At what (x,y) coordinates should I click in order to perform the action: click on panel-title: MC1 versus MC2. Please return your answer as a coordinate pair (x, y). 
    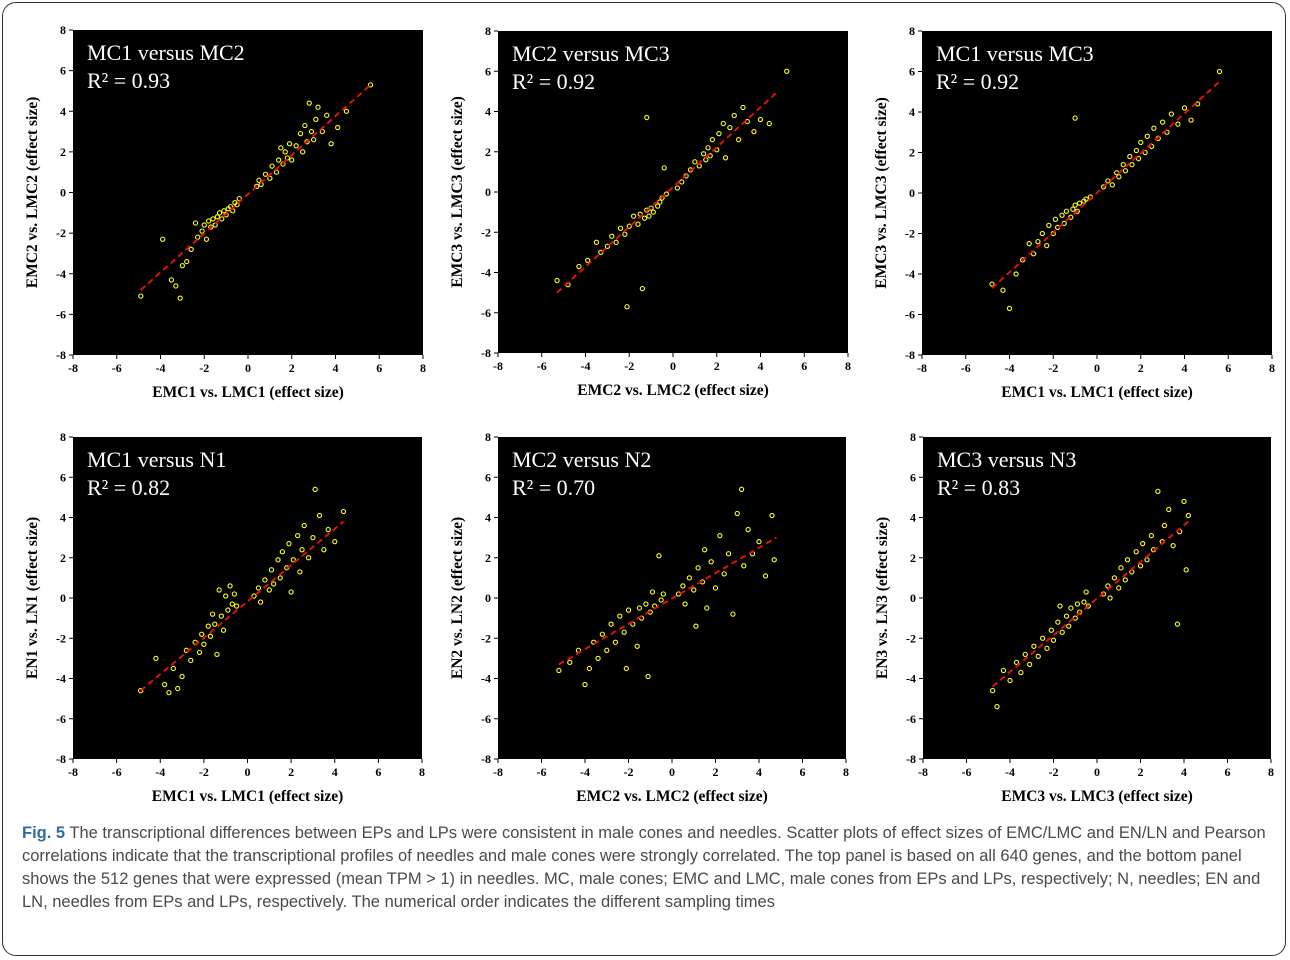
    Looking at the image, I should click on (166, 52).